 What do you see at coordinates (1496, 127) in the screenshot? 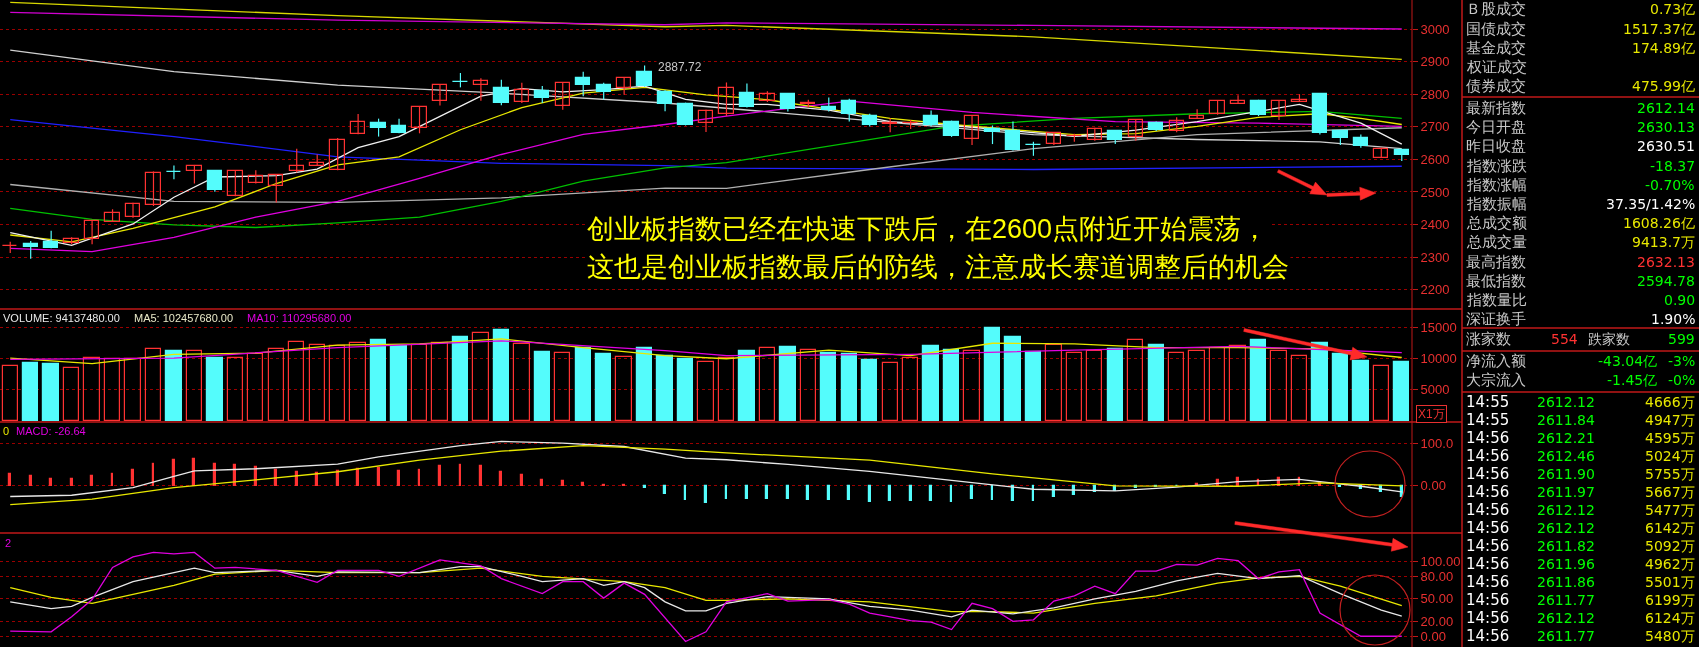
I see `text: 今日开盘` at bounding box center [1496, 127].